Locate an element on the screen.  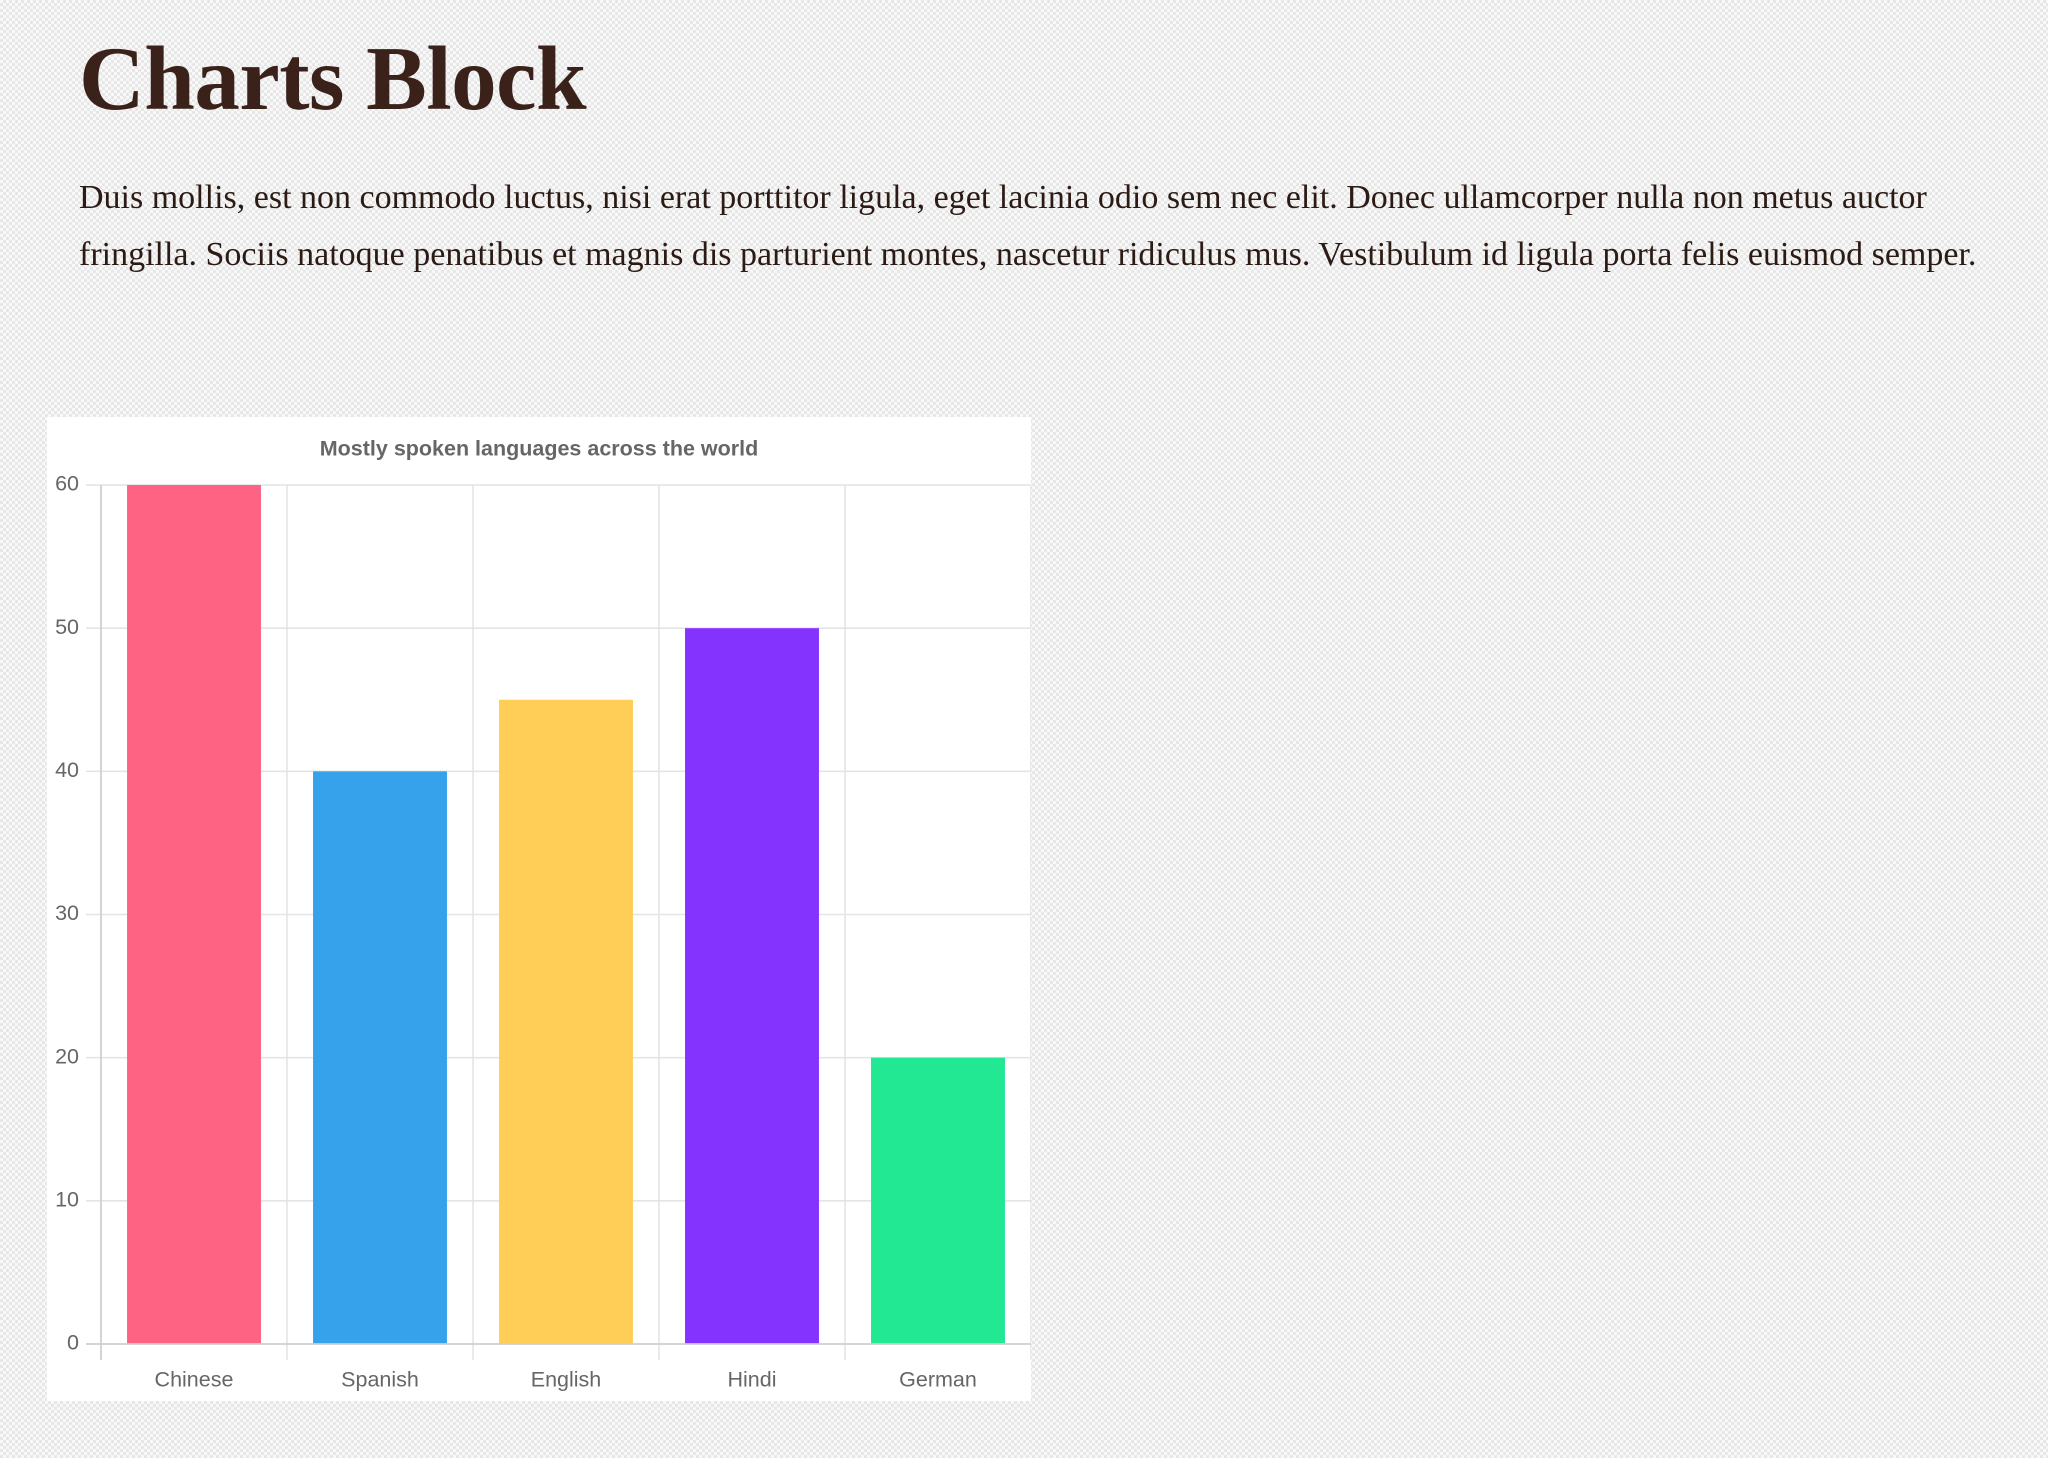
x-axis-labels: Chinese Spanish English Hindi German is located at coordinates (566, 1380).